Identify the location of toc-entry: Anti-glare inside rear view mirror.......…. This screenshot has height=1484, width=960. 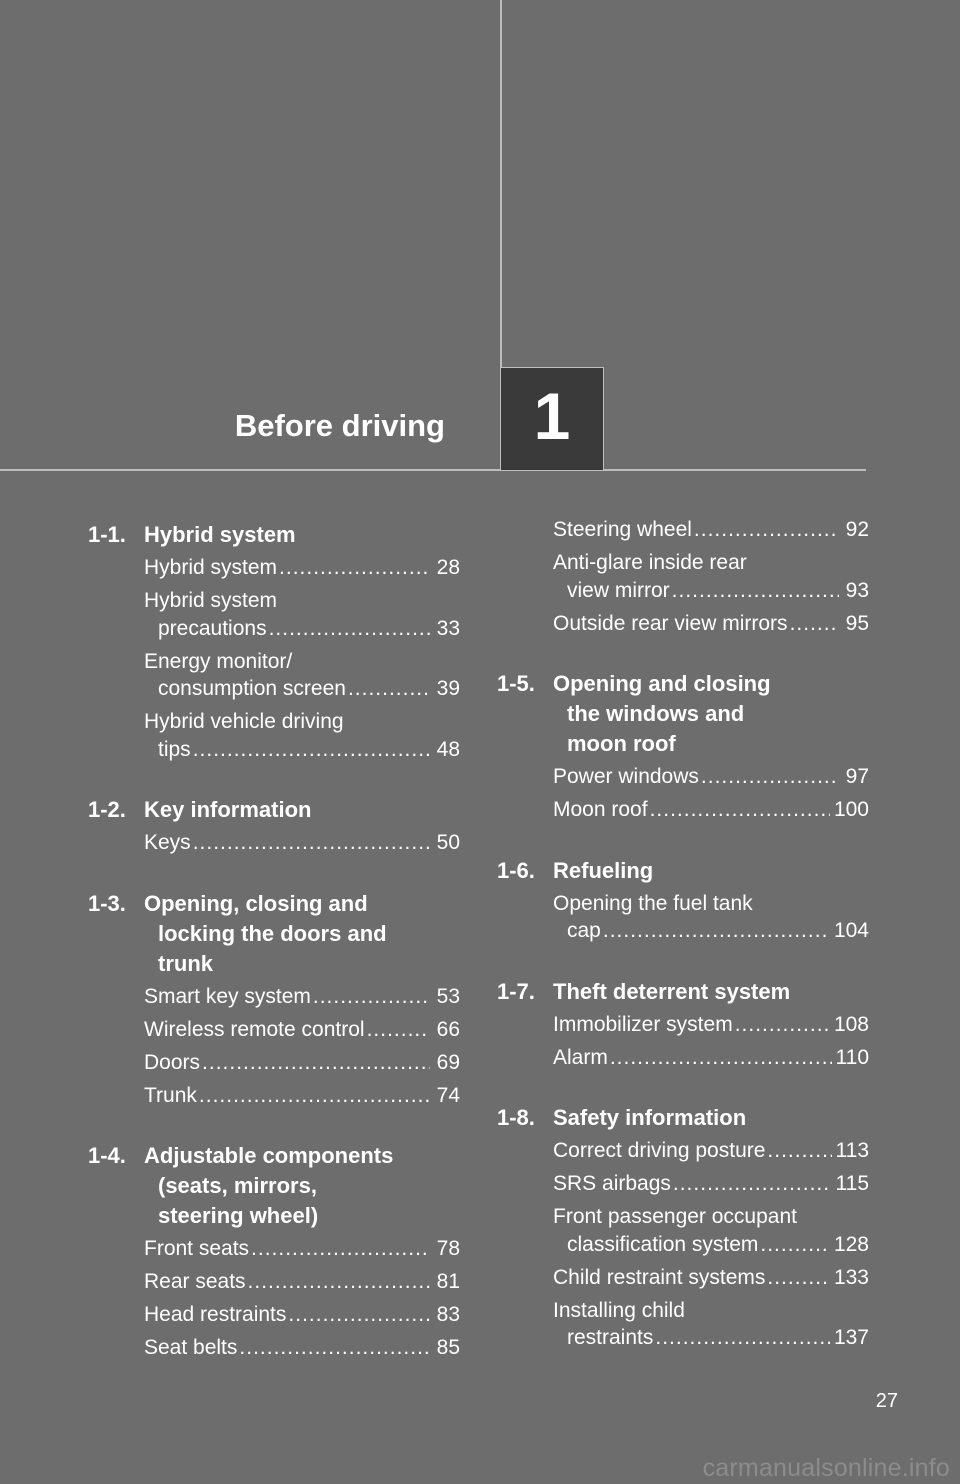
(711, 576).